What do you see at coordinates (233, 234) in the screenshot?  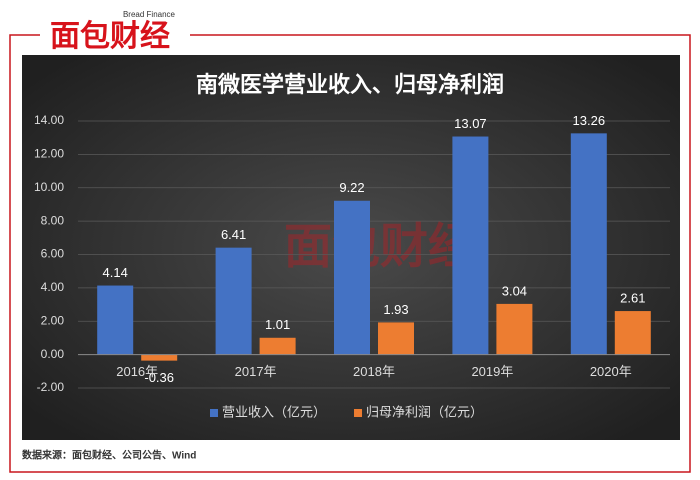 I see `value-label: 6.41` at bounding box center [233, 234].